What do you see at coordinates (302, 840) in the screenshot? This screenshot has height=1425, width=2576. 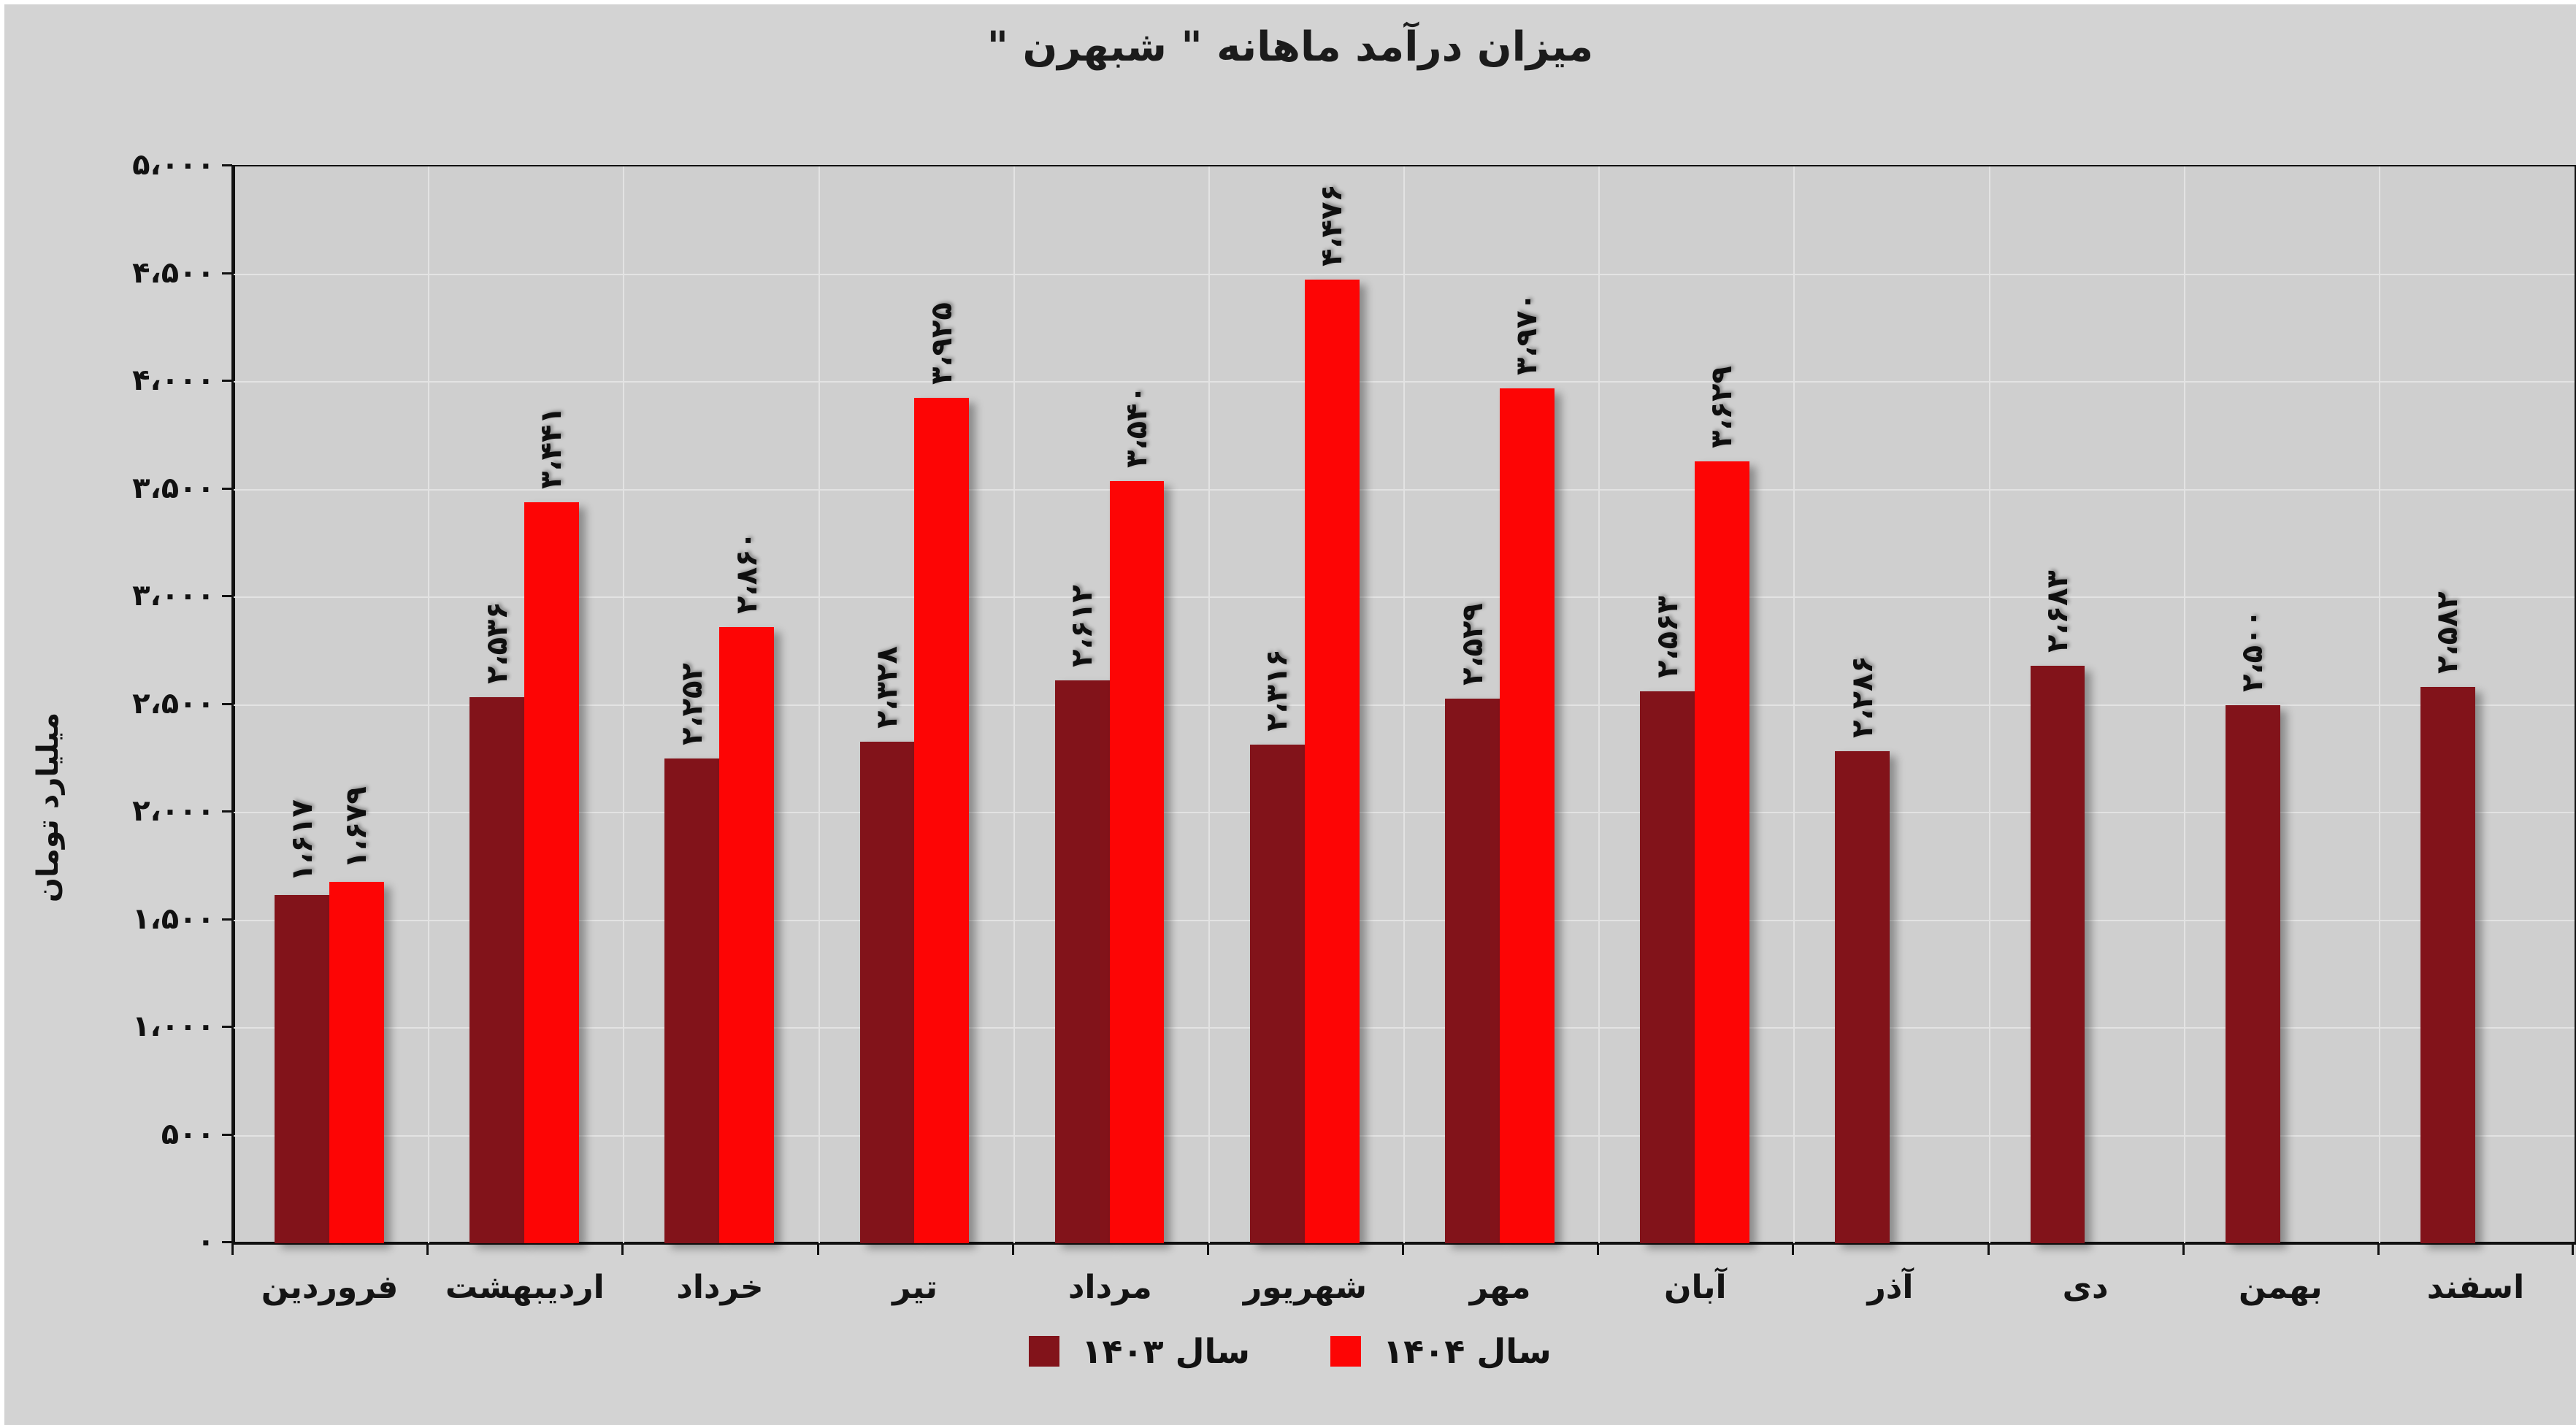 I see `bar-value-label: ۱،۶۱۷` at bounding box center [302, 840].